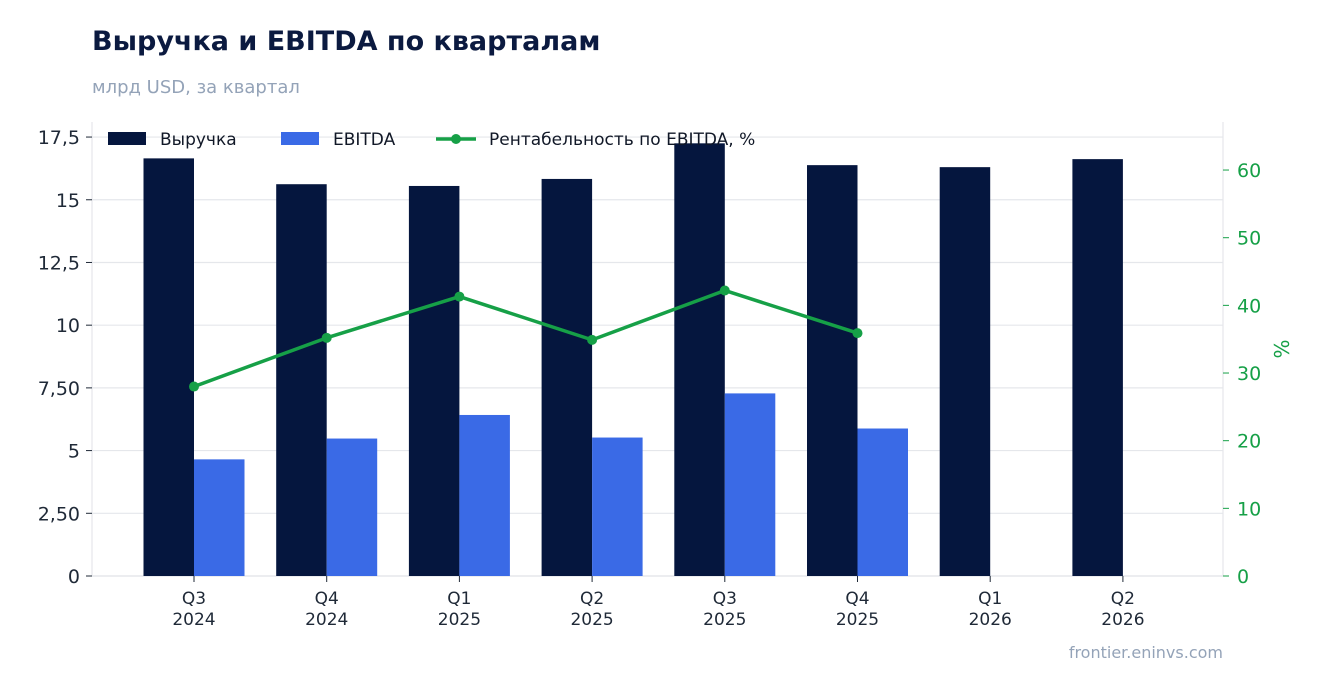 This screenshot has width=1323, height=693. Describe the element at coordinates (1243, 577) in the screenshot. I see `right-tick-label: 0` at that location.